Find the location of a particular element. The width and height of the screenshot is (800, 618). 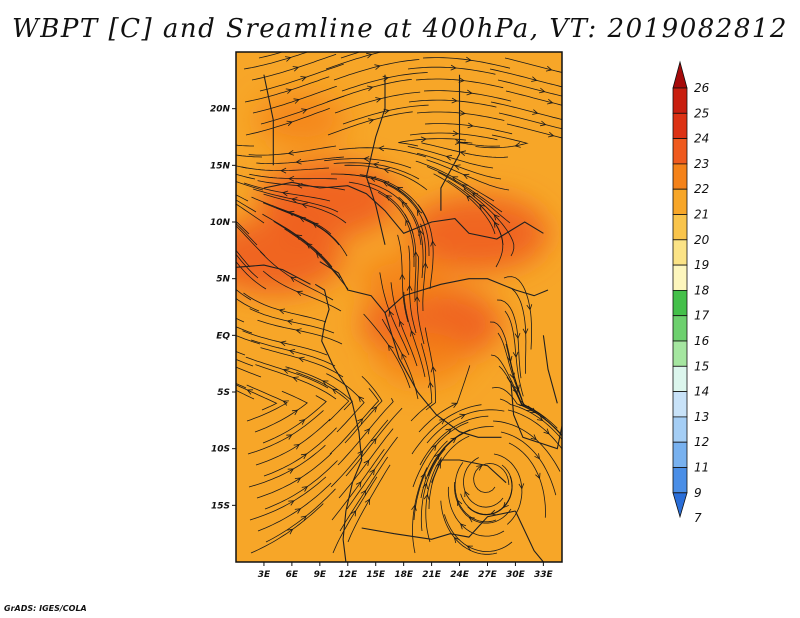

colorbar-label-13: 13 is located at coordinates (701, 417).